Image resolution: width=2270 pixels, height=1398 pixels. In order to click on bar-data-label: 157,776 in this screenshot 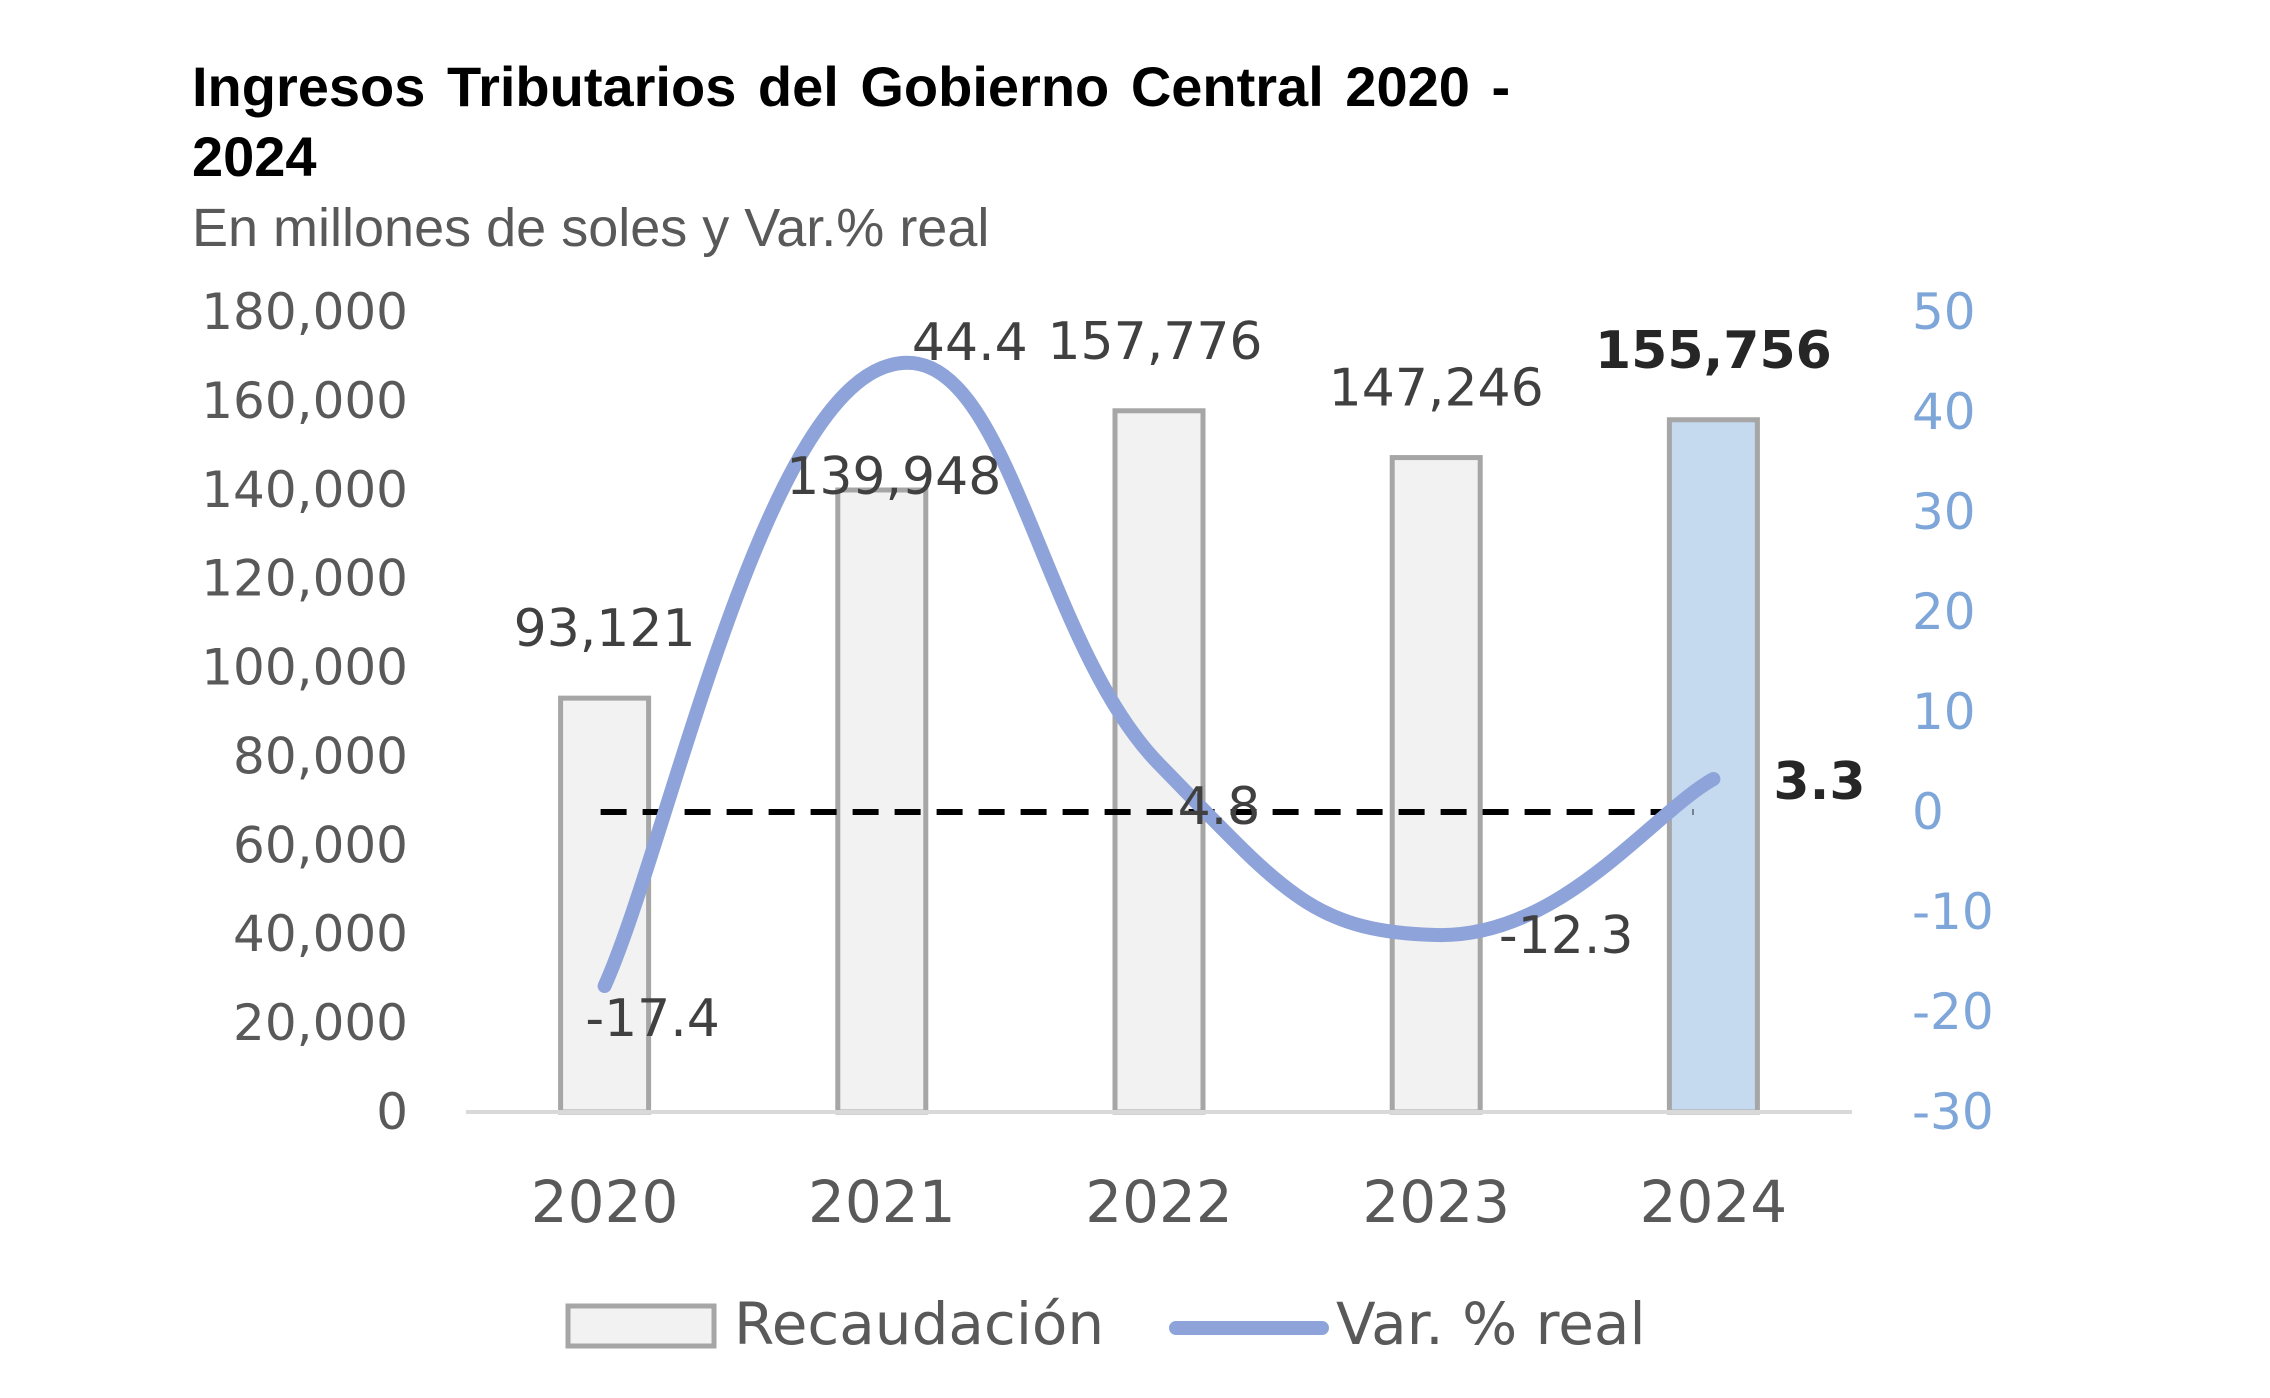, I will do `click(1154, 342)`.